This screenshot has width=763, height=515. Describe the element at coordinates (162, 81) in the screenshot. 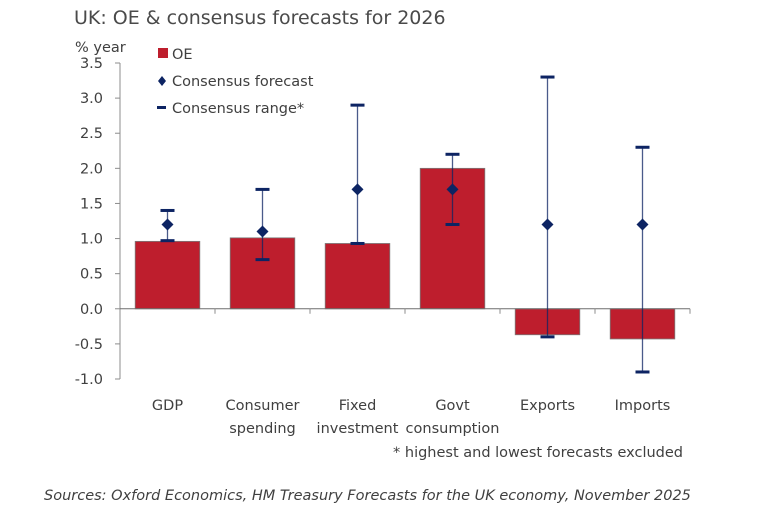

I see `legend-marker-consensus` at that location.